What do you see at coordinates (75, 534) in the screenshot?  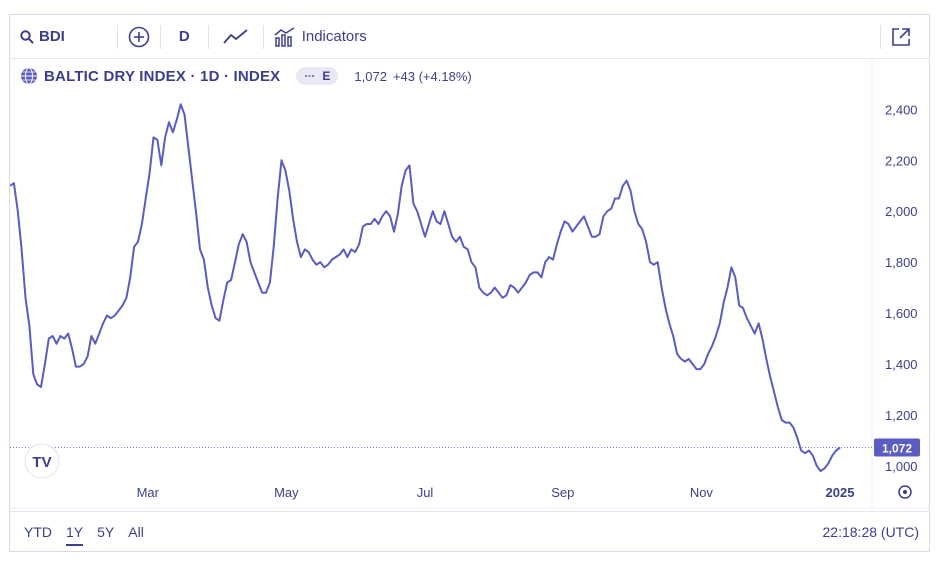 I see `range-1y: 1Y` at bounding box center [75, 534].